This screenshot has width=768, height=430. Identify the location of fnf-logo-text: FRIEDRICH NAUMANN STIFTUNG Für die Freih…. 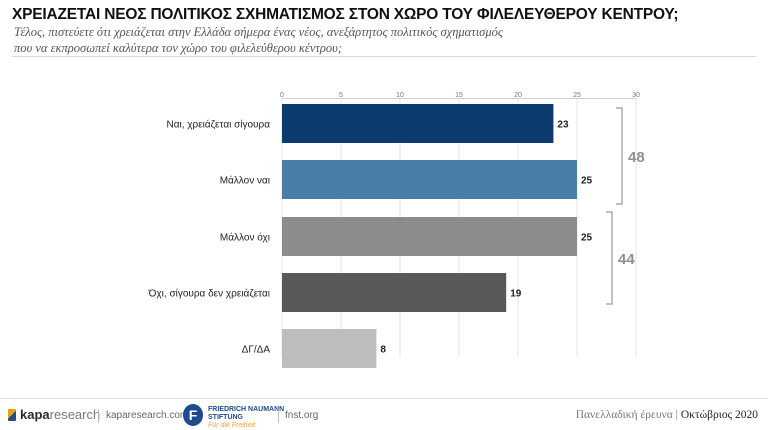
(246, 418).